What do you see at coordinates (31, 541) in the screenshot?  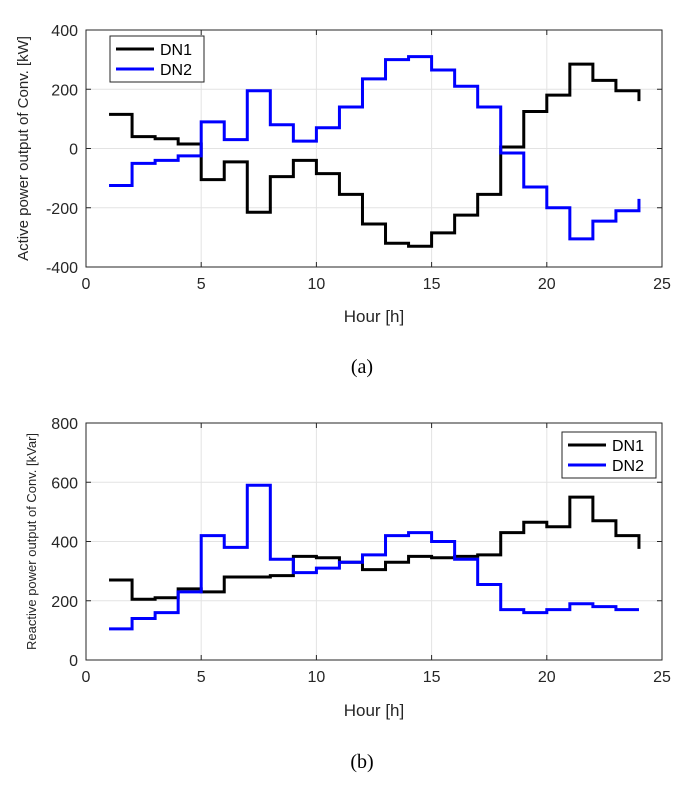 I see `y-axis-label: Reactive power output of Conv. [kVar]` at bounding box center [31, 541].